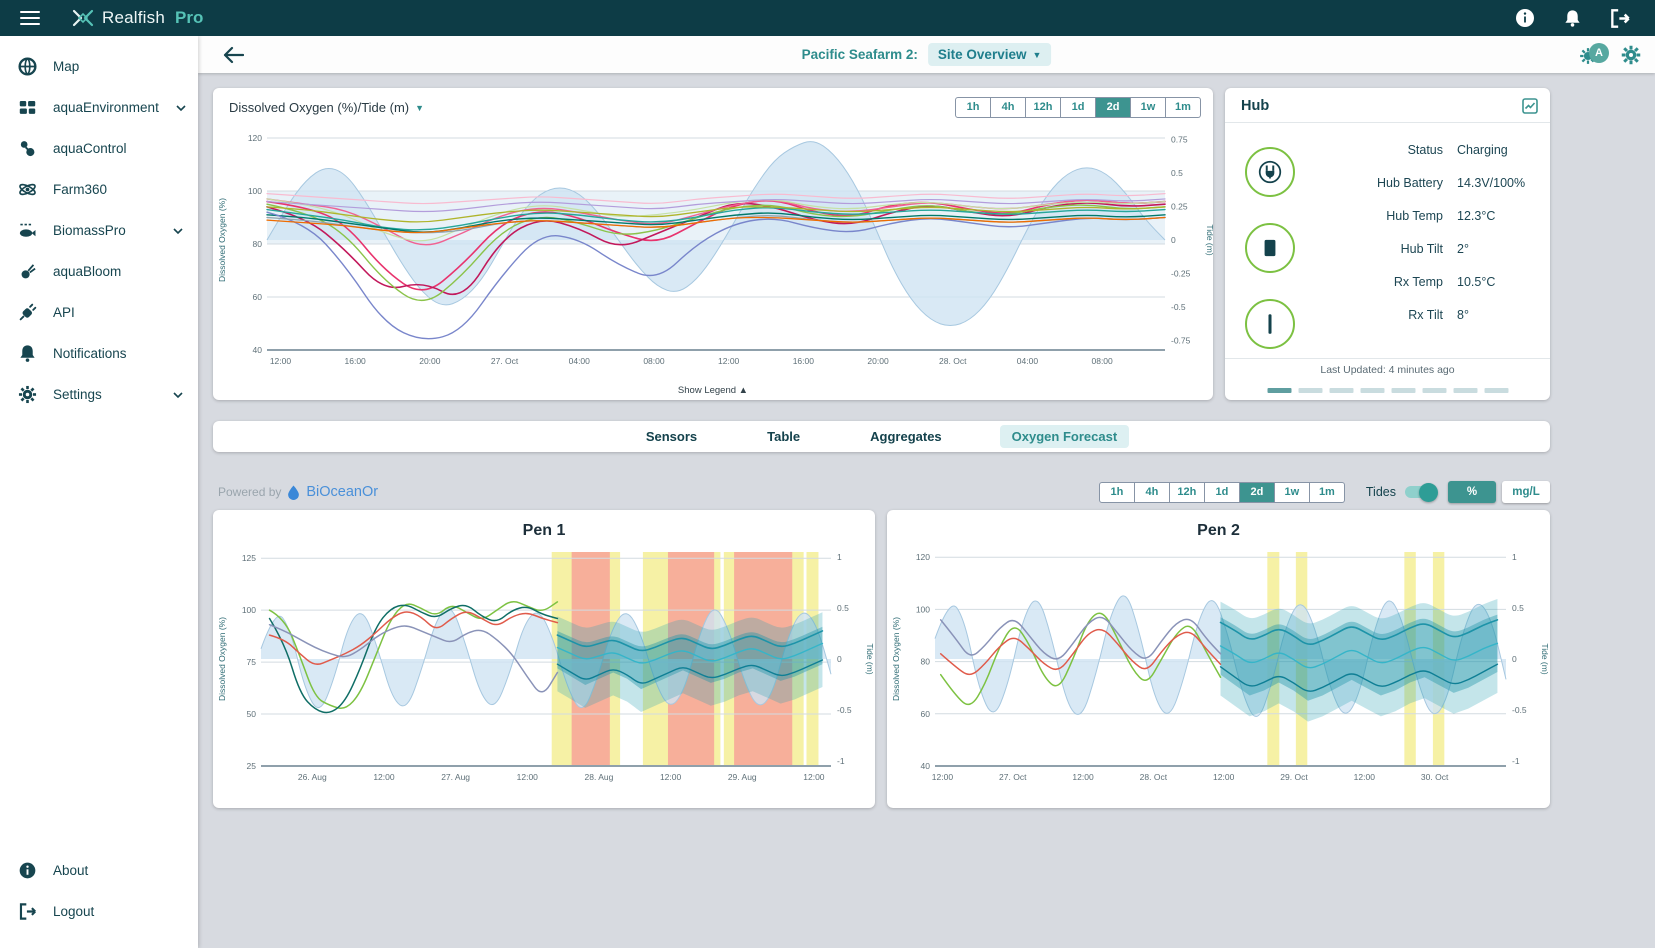  Describe the element at coordinates (1294, 777) in the screenshot. I see `svg-text: 29. Oct` at that location.